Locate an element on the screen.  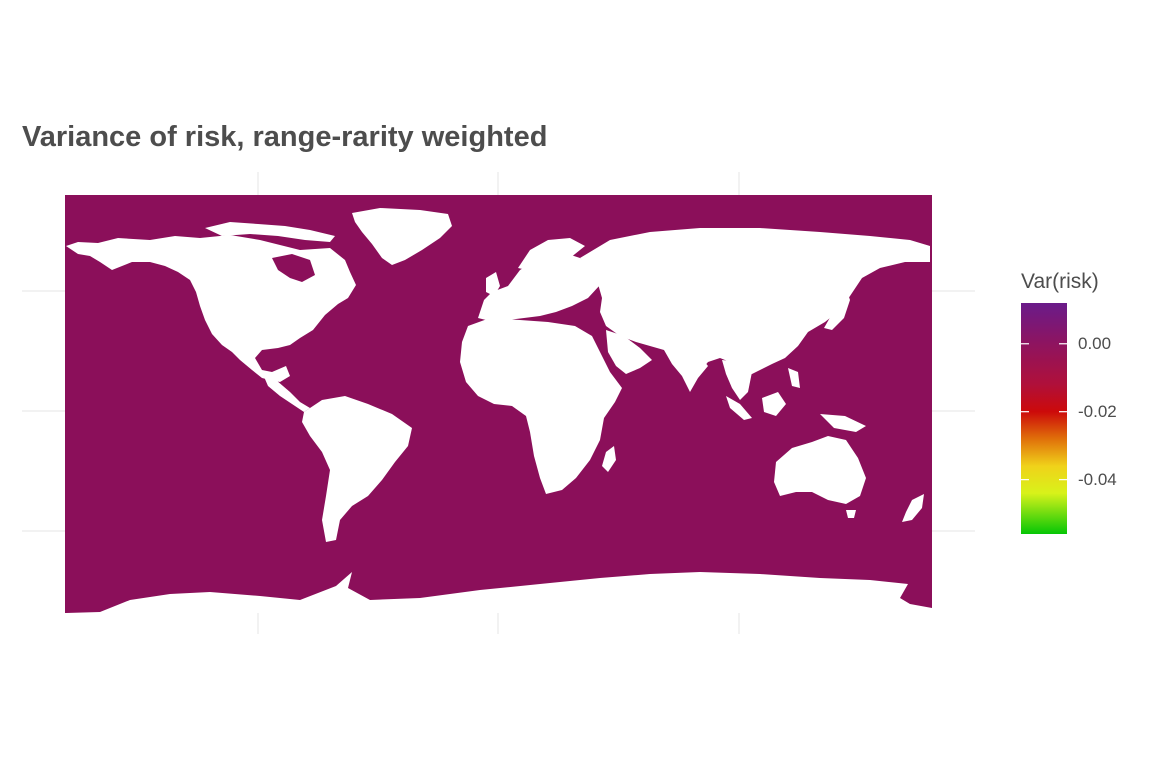
great-britain is located at coordinates (493, 284).